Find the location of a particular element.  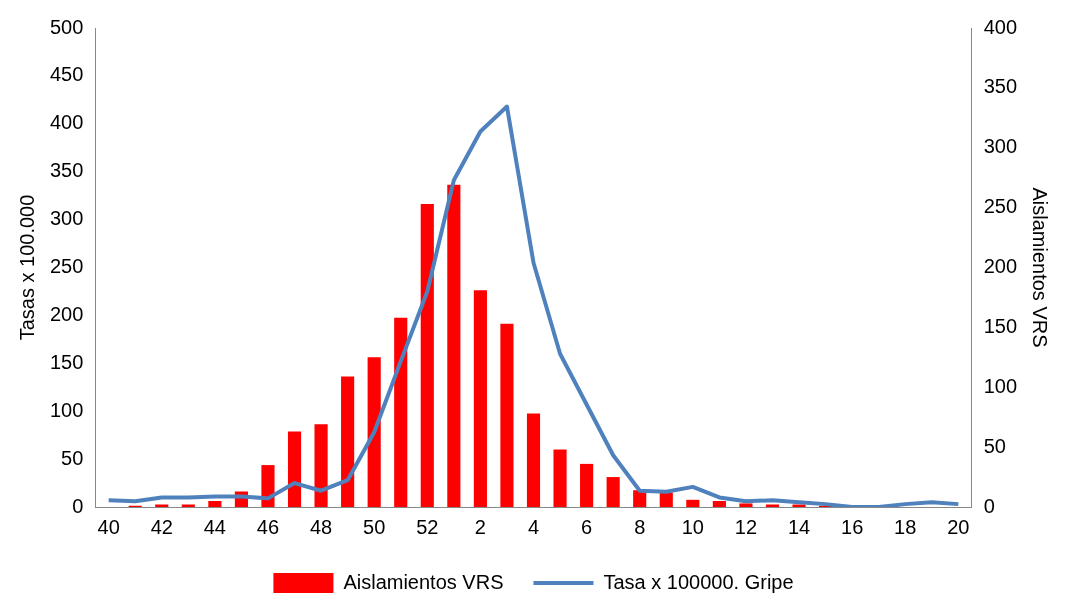

x-tick-label: 52 is located at coordinates (427, 526).